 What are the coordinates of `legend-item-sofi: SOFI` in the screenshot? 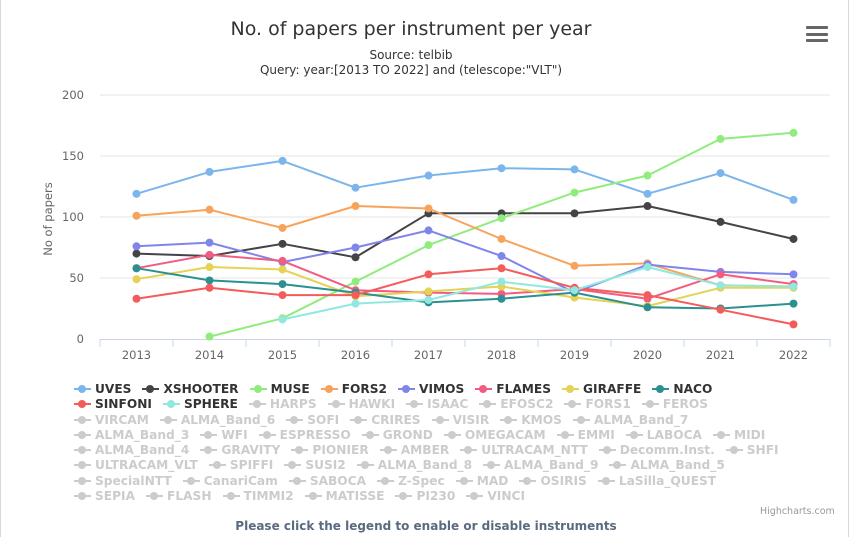 It's located at (312, 420).